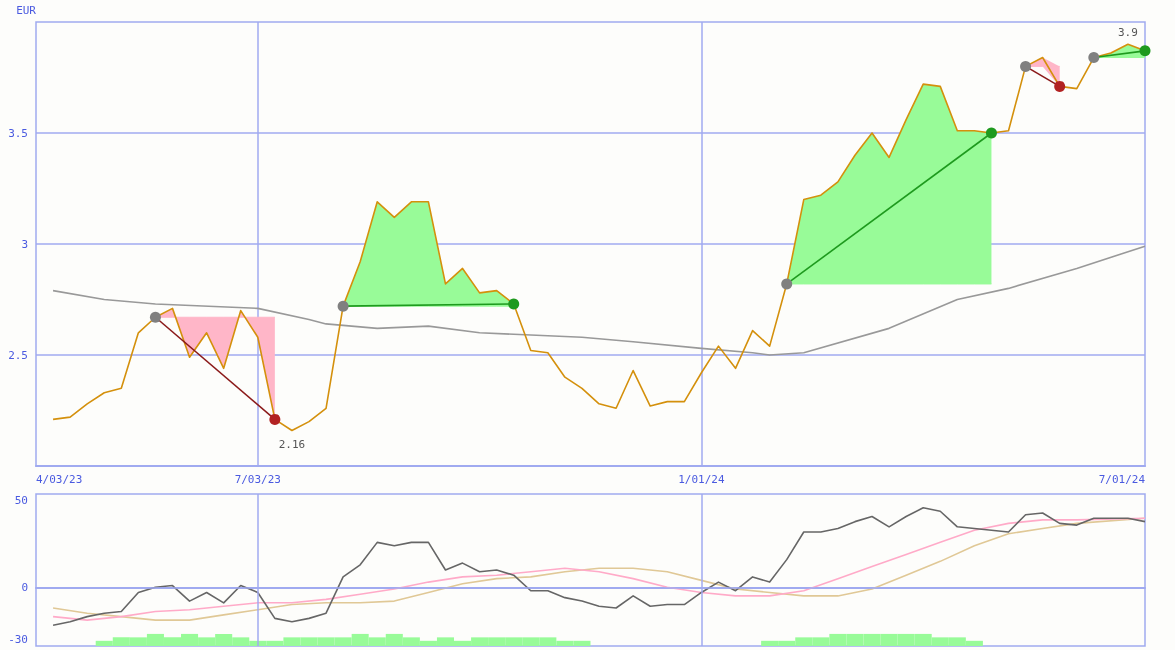 This screenshot has height=650, width=1175. Describe the element at coordinates (1128, 32) in the screenshot. I see `annotation: 3.9` at that location.